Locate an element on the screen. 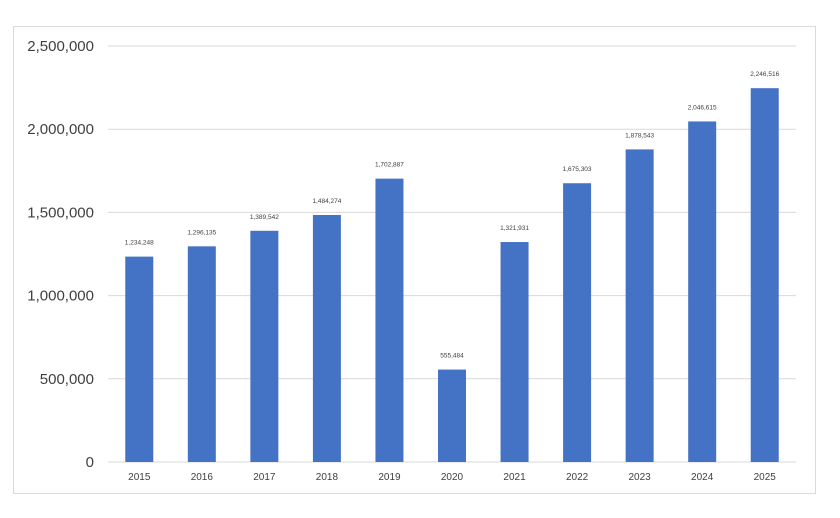  x-tick-label: 2018 is located at coordinates (327, 477).